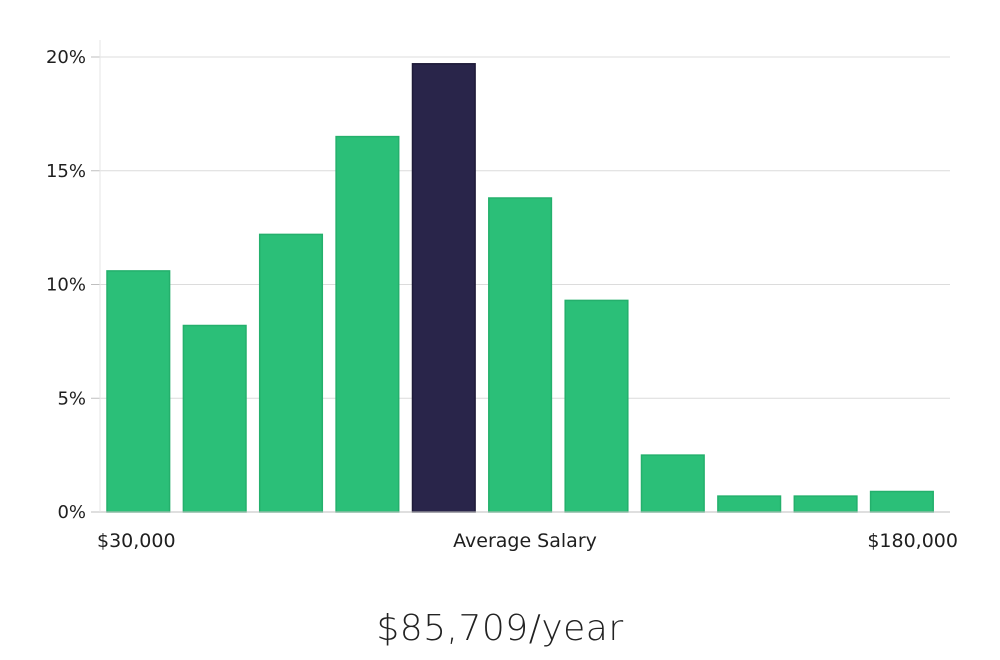 The height and width of the screenshot is (660, 1000). I want to click on bar-average, so click(443, 288).